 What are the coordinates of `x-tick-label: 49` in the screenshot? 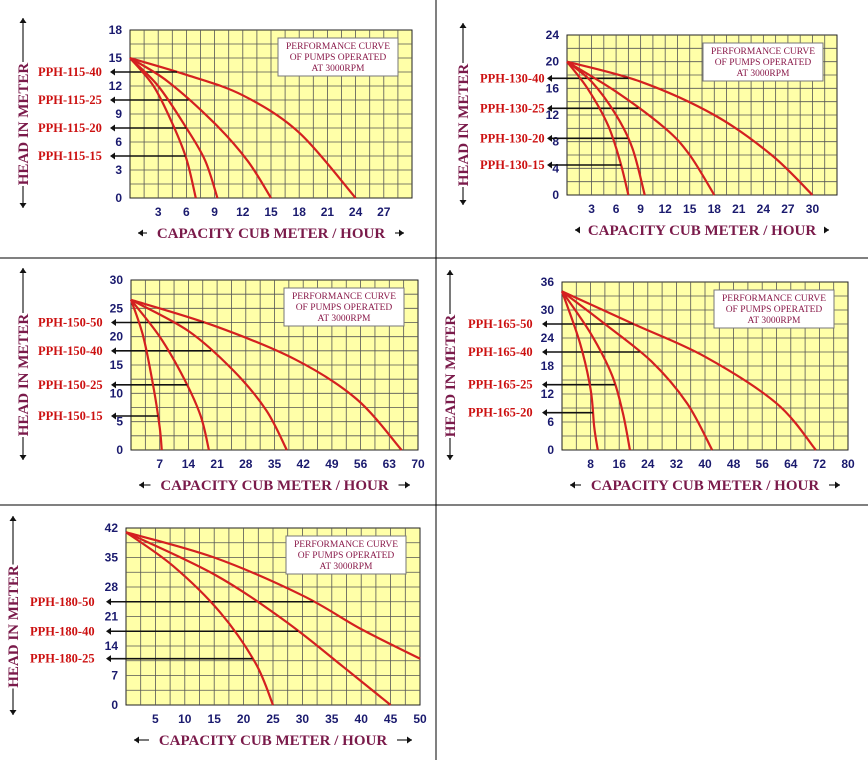 It's located at (332, 464).